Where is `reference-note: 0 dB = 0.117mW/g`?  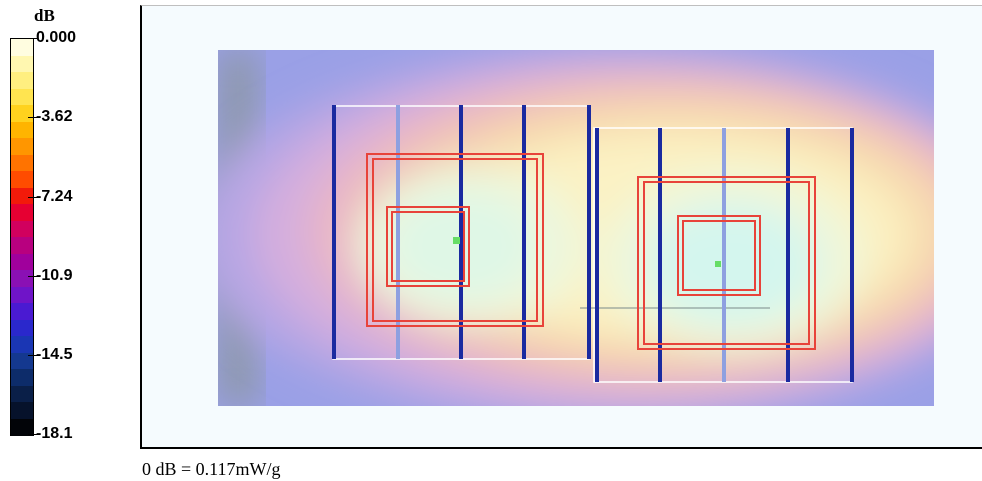 reference-note: 0 dB = 0.117mW/g is located at coordinates (211, 469).